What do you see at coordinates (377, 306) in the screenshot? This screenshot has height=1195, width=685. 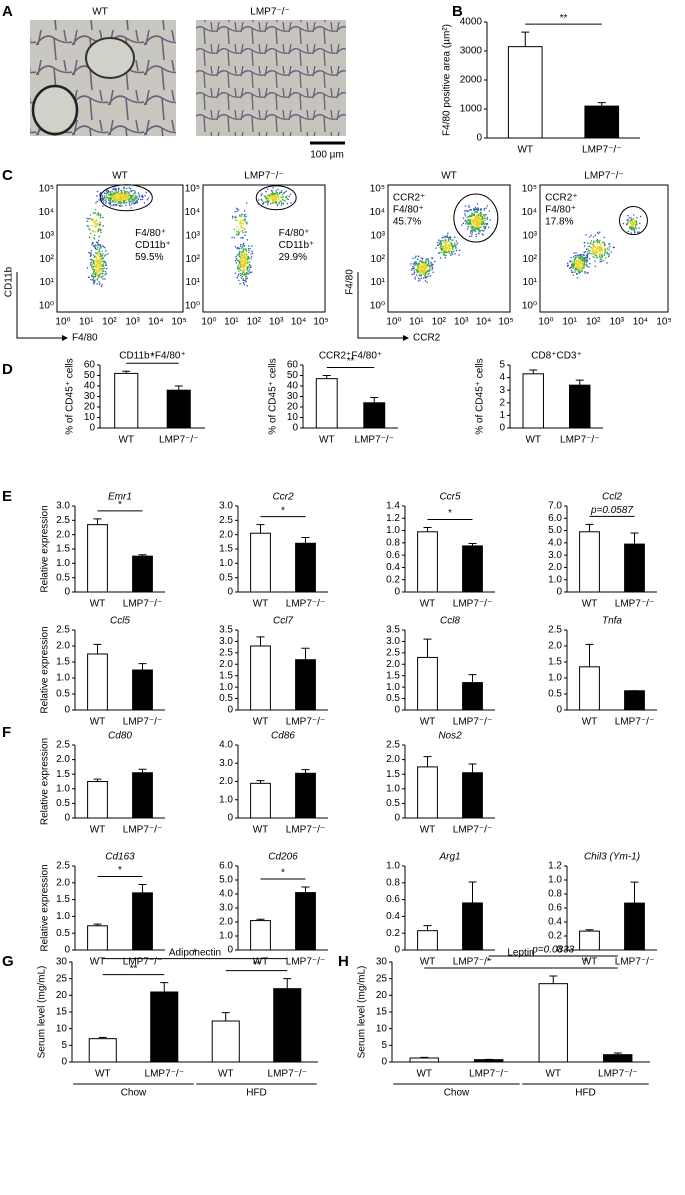 I see `y-tick-label: 10⁰` at bounding box center [377, 306].